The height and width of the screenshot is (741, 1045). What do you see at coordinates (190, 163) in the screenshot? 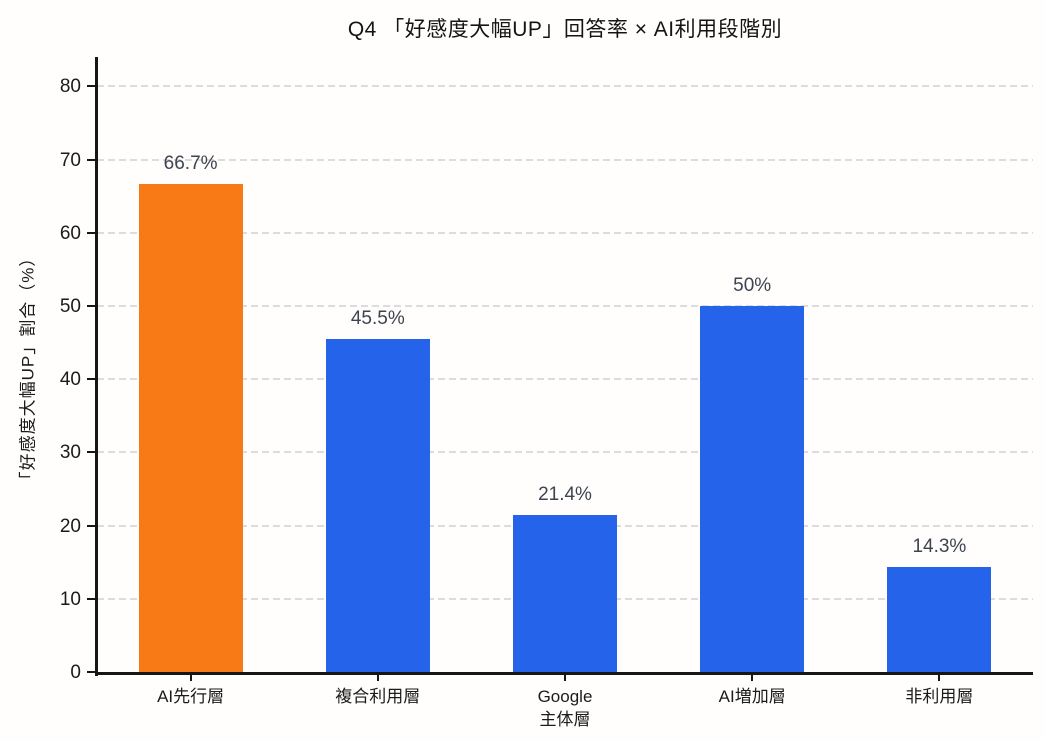
I see `bar-value-label: 66.7%` at bounding box center [190, 163].